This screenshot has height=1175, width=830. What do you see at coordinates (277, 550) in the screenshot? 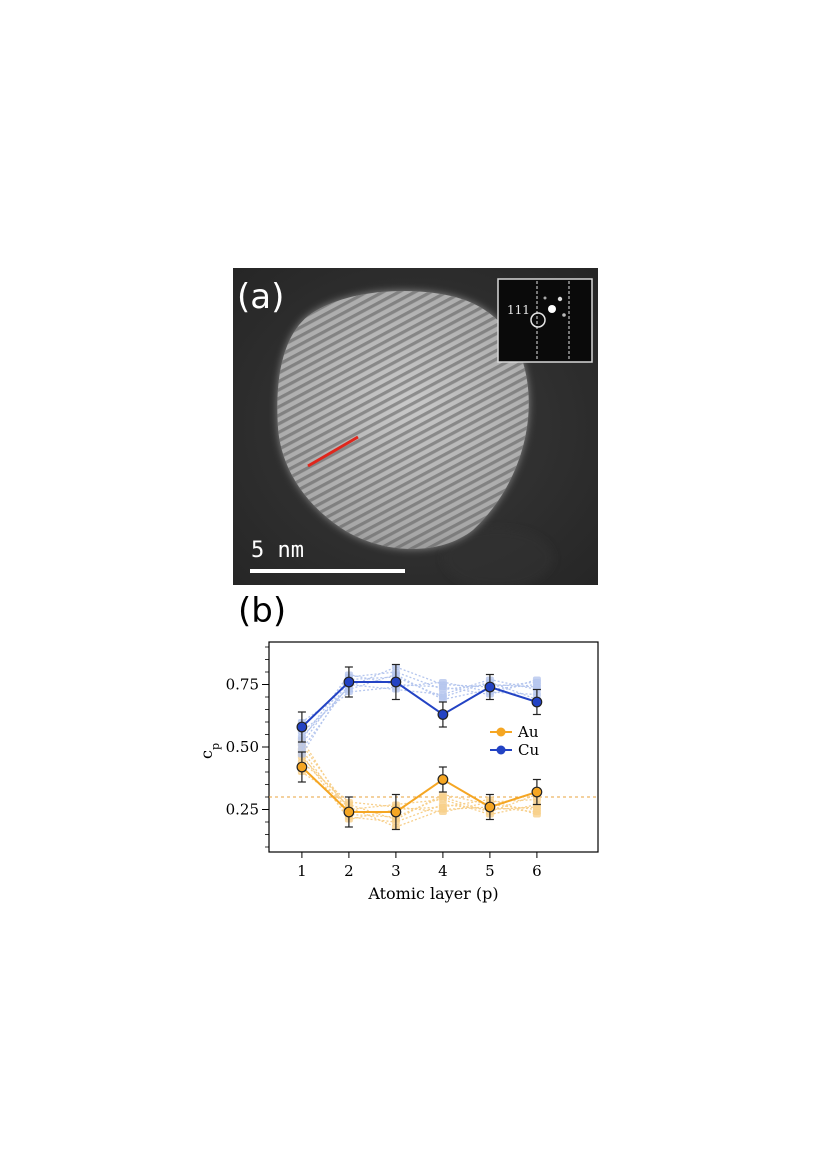
I see `scale-bar-label: 5 nm` at bounding box center [277, 550].